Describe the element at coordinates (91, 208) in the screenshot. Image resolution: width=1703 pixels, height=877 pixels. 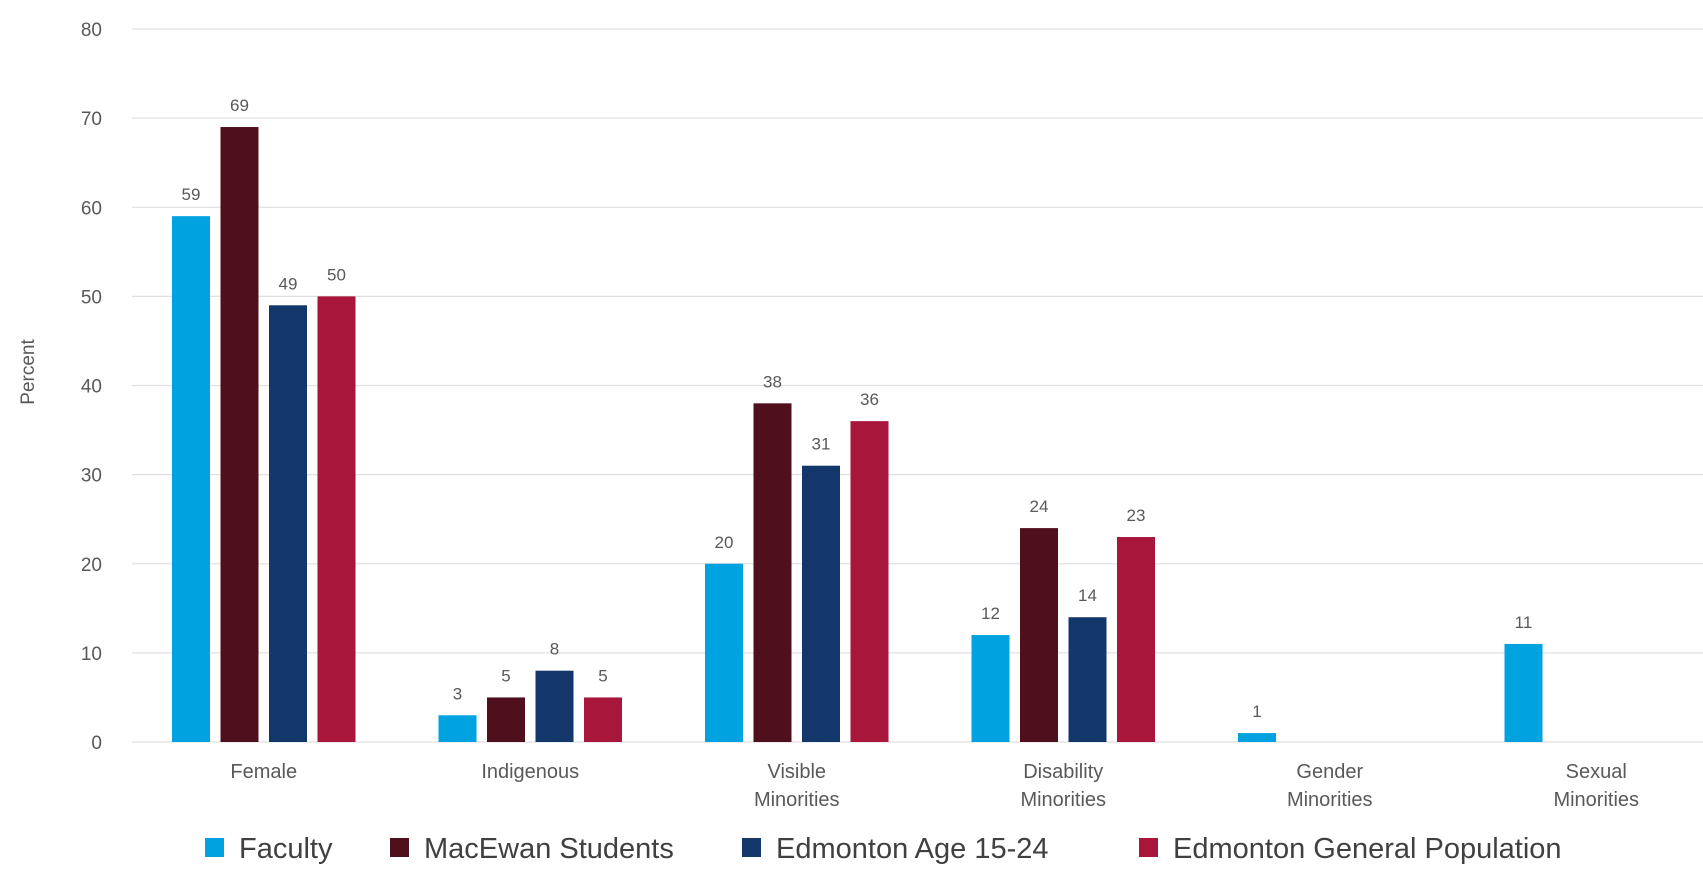
I see `y-tick-label: 60` at that location.